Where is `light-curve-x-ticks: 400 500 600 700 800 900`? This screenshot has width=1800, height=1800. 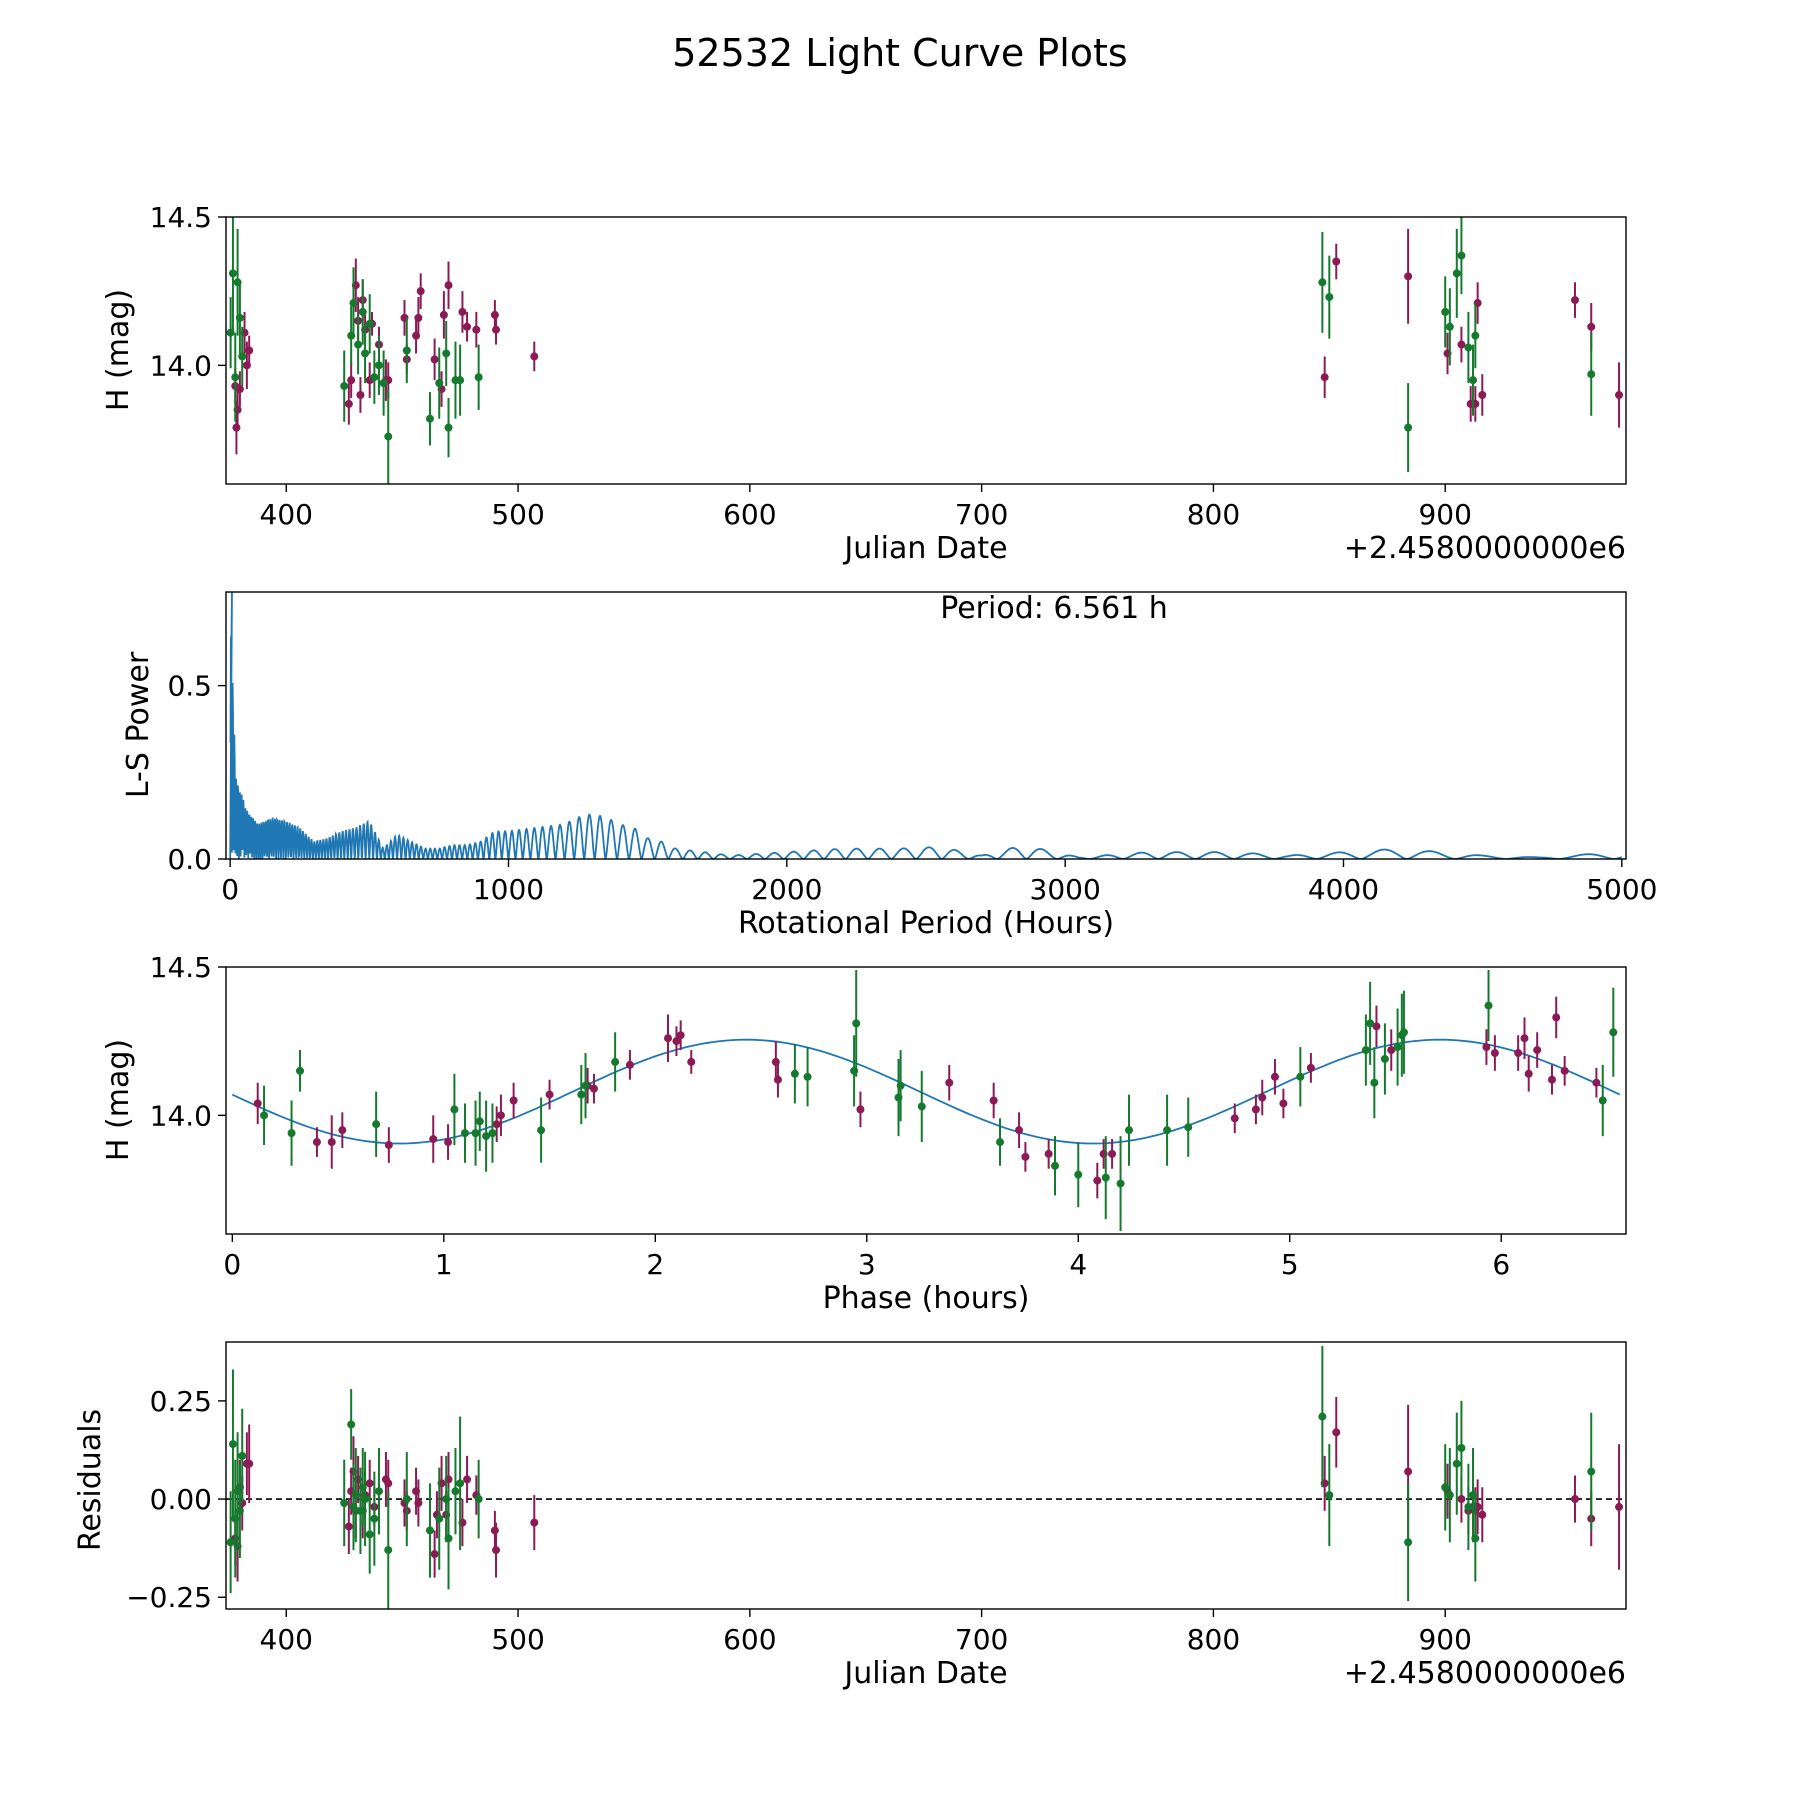
light-curve-x-ticks: 400 500 600 700 800 900 is located at coordinates (866, 507).